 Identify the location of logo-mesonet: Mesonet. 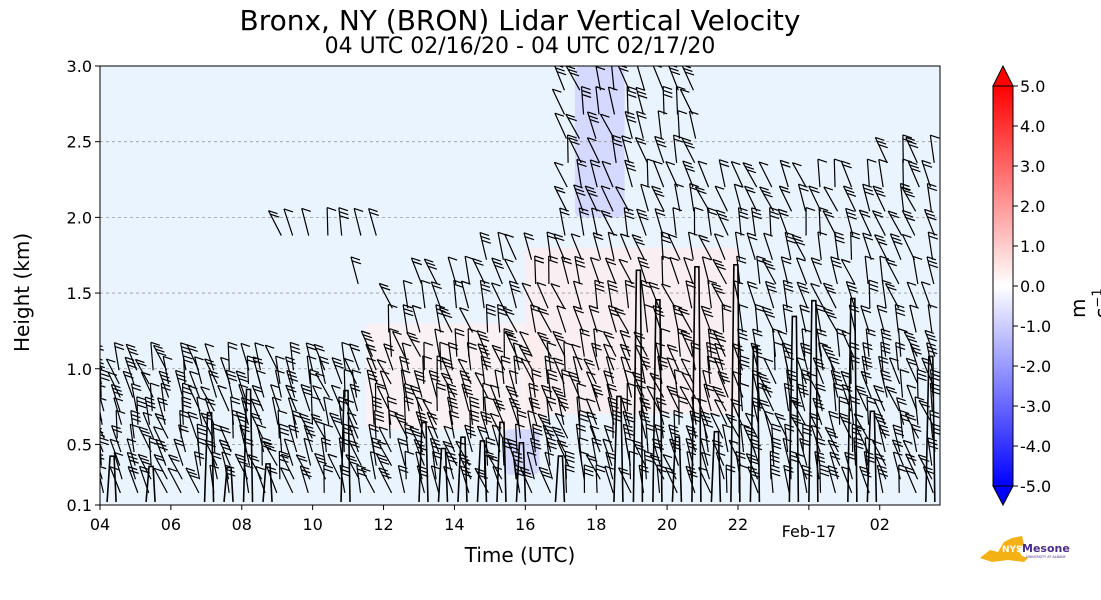
(1046, 548).